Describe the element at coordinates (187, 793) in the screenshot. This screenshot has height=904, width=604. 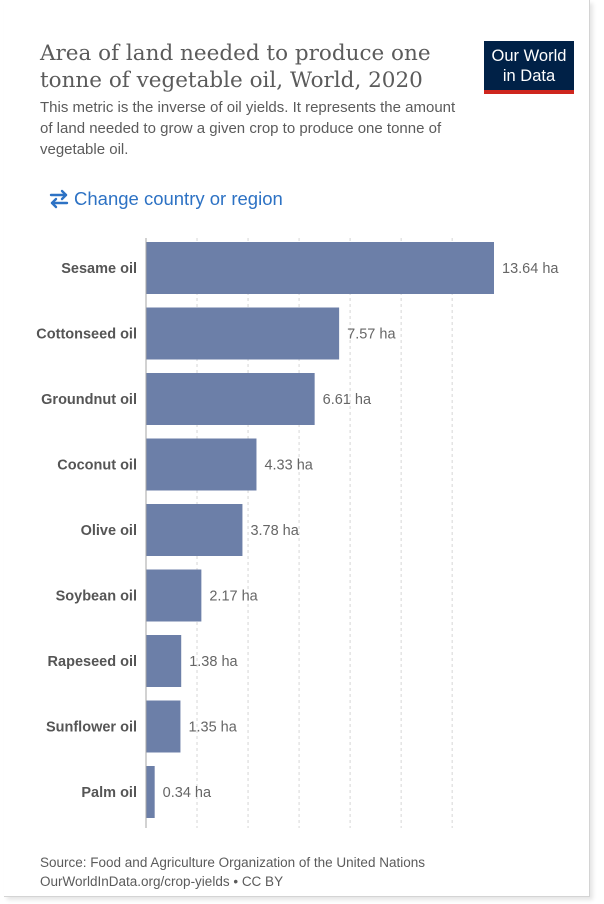
I see `value-label: 0.34 ha` at that location.